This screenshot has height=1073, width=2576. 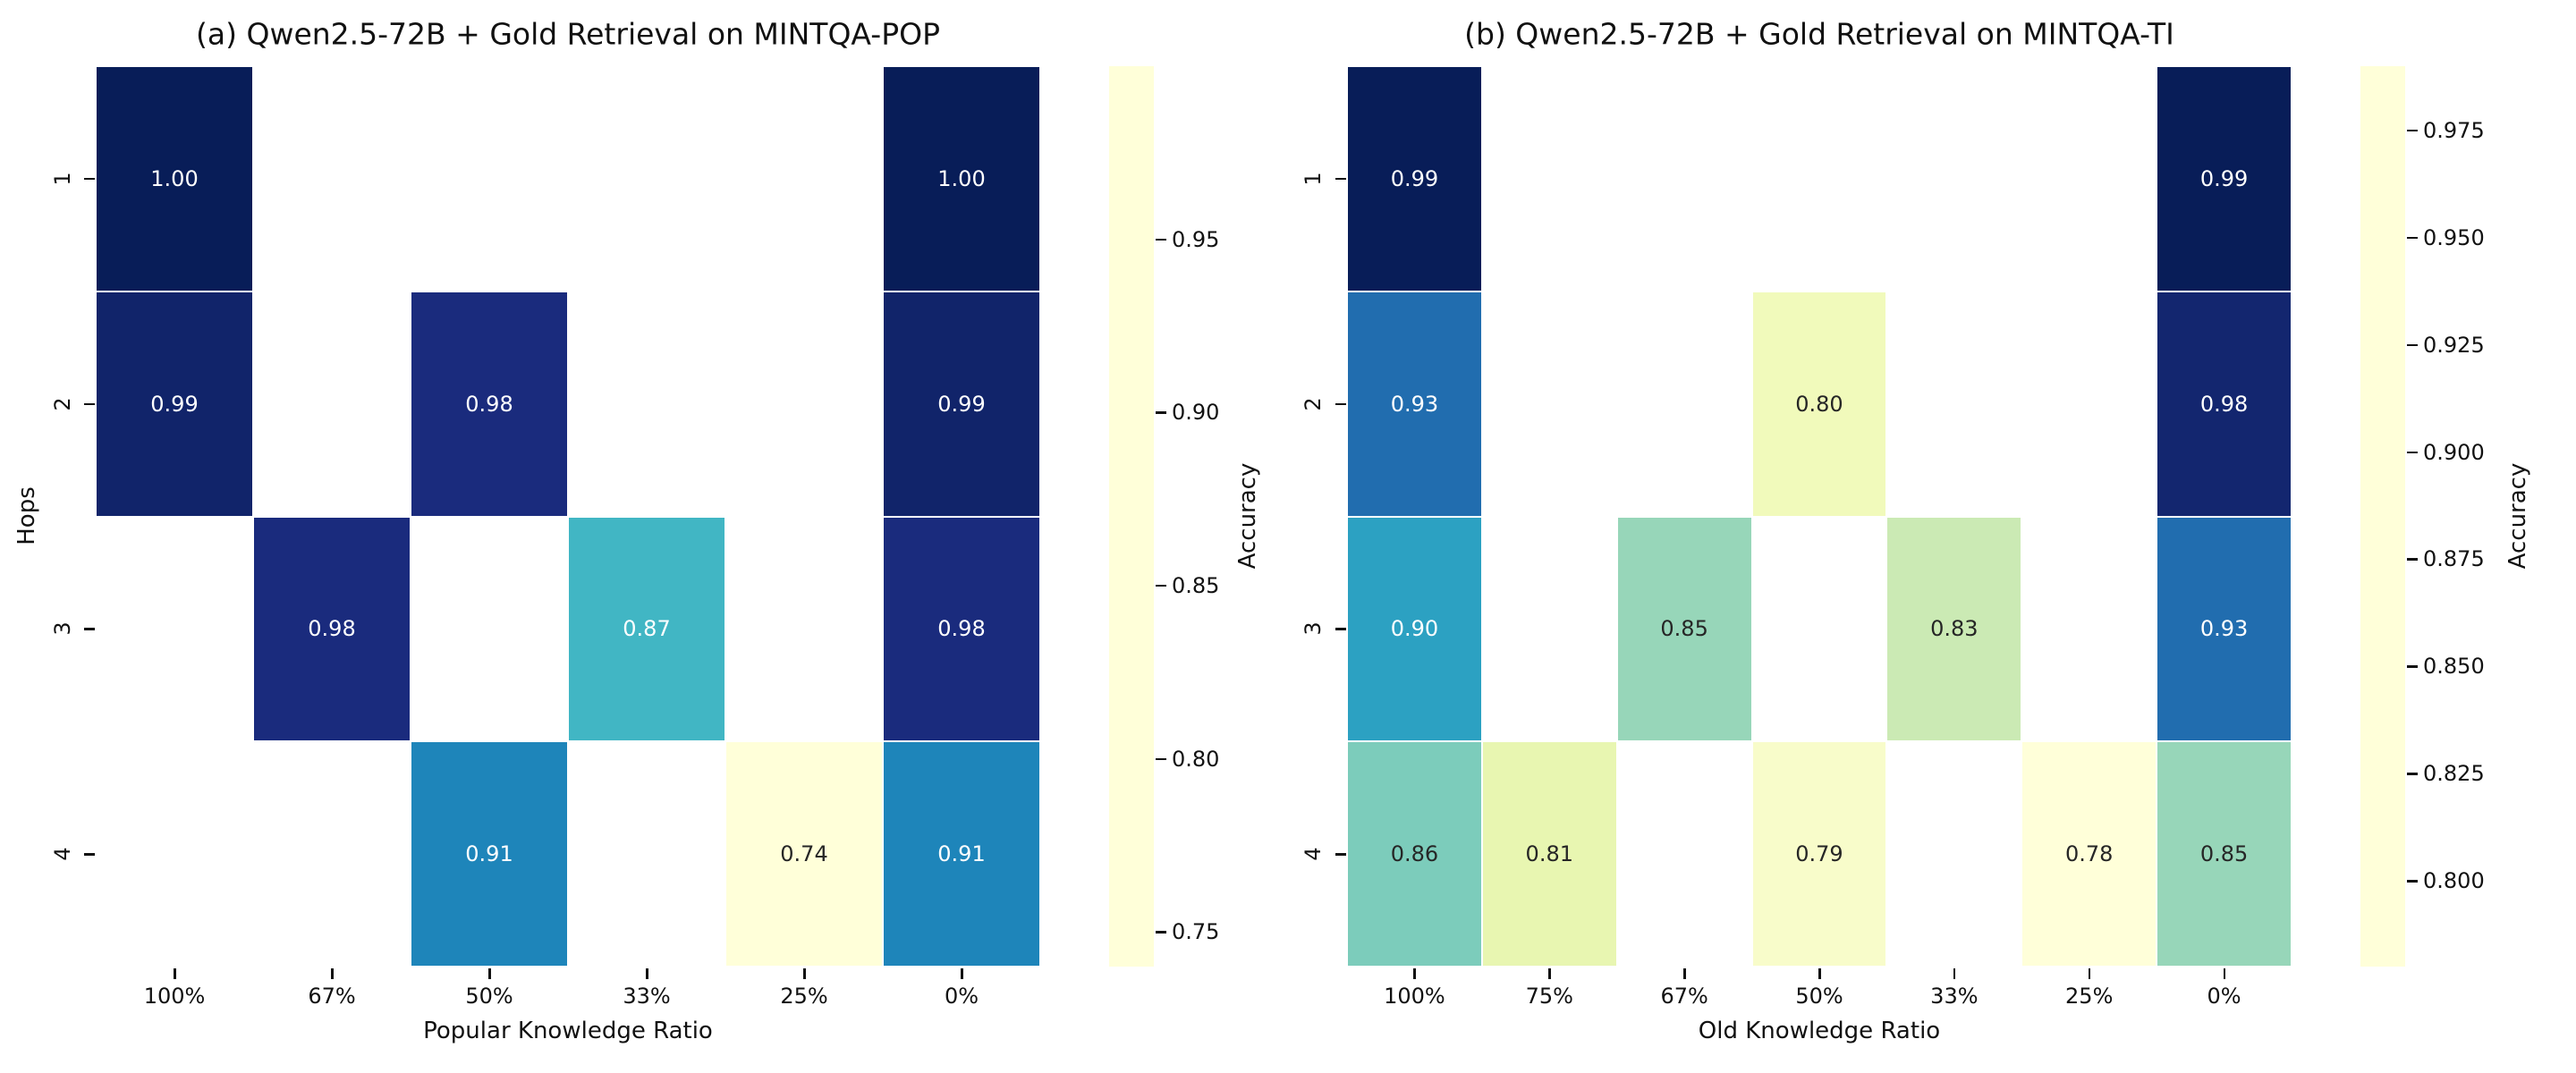 I want to click on colorbar-tick-label: 0.900, so click(x=2454, y=452).